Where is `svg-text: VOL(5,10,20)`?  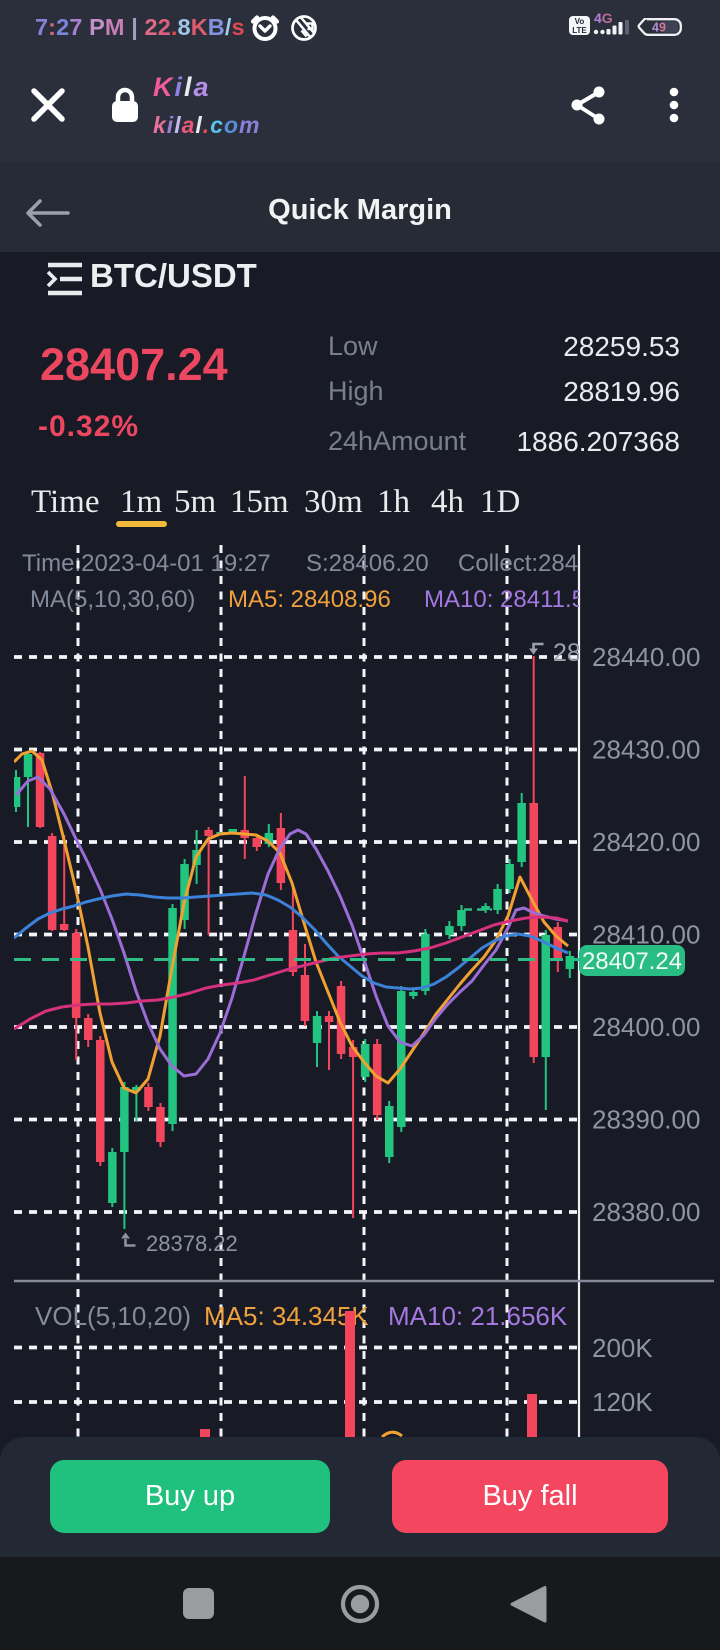
svg-text: VOL(5,10,20) is located at coordinates (113, 1316).